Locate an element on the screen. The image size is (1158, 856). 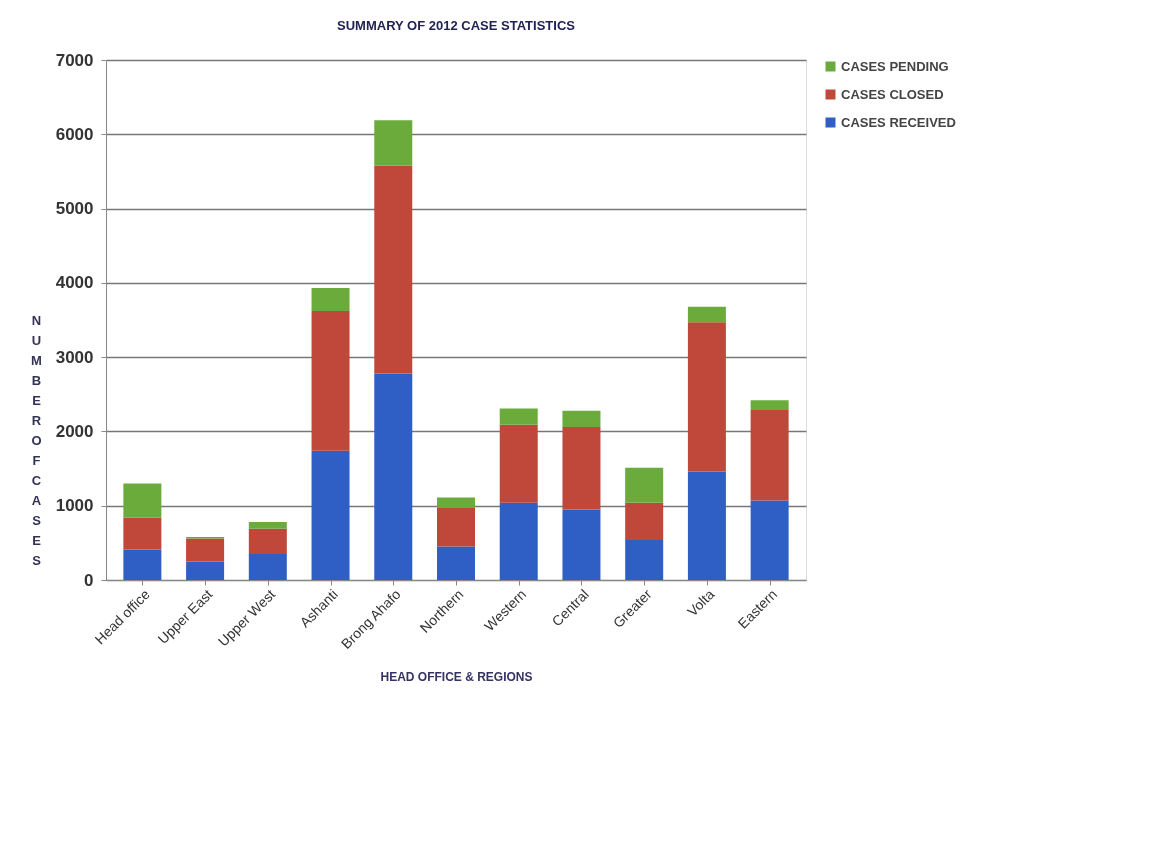
y-tick-label: 5000 is located at coordinates (74, 209).